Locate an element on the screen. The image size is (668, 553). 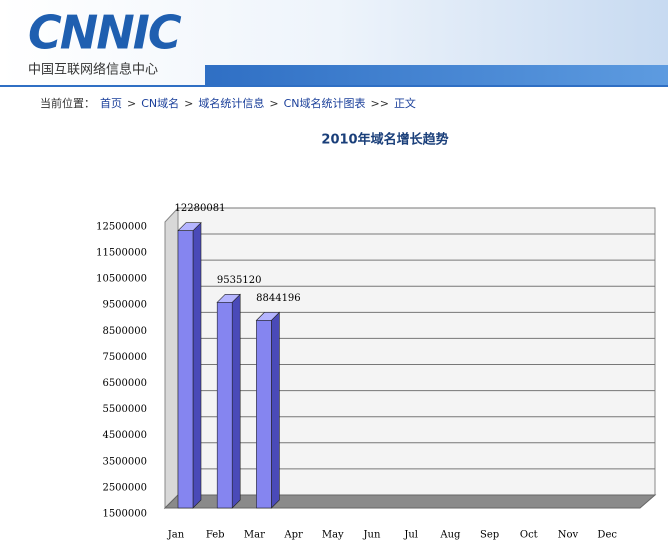
y-tick-label: 1500000 is located at coordinates (124, 514).